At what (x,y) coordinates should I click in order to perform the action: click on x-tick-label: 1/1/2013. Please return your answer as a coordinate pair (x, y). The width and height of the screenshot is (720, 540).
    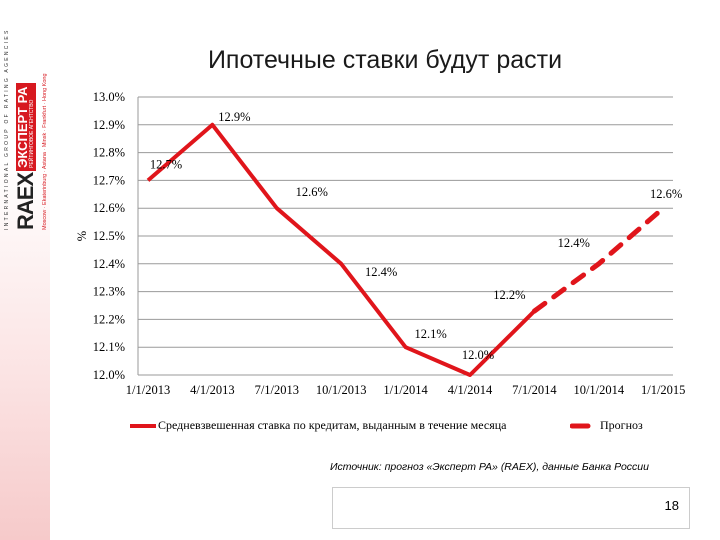
    Looking at the image, I should click on (148, 390).